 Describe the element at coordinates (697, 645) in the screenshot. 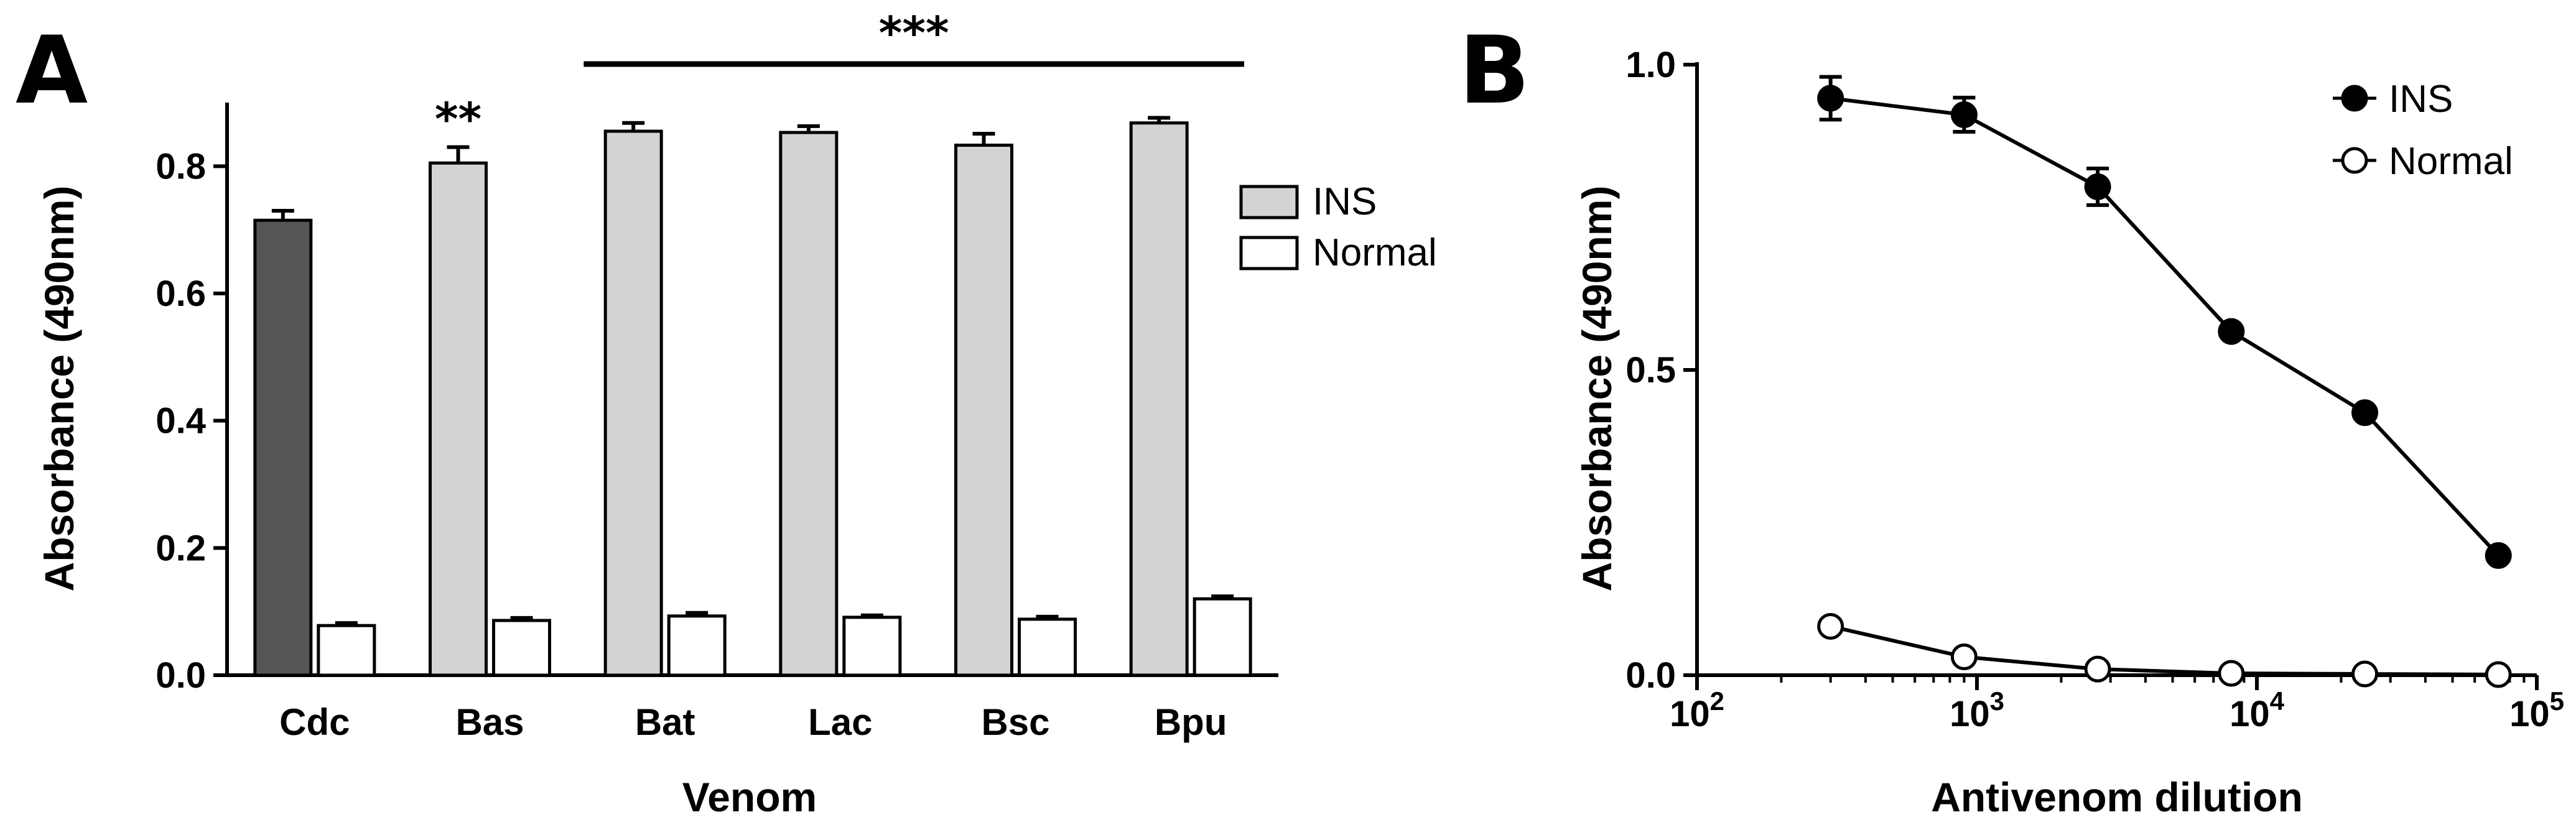

I see `bar-normal-bat` at that location.